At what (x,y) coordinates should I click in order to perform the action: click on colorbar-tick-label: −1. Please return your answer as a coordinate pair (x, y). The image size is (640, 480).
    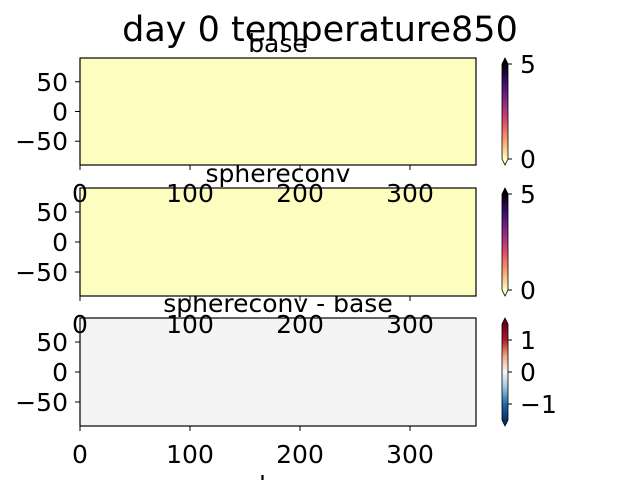
    Looking at the image, I should click on (538, 404).